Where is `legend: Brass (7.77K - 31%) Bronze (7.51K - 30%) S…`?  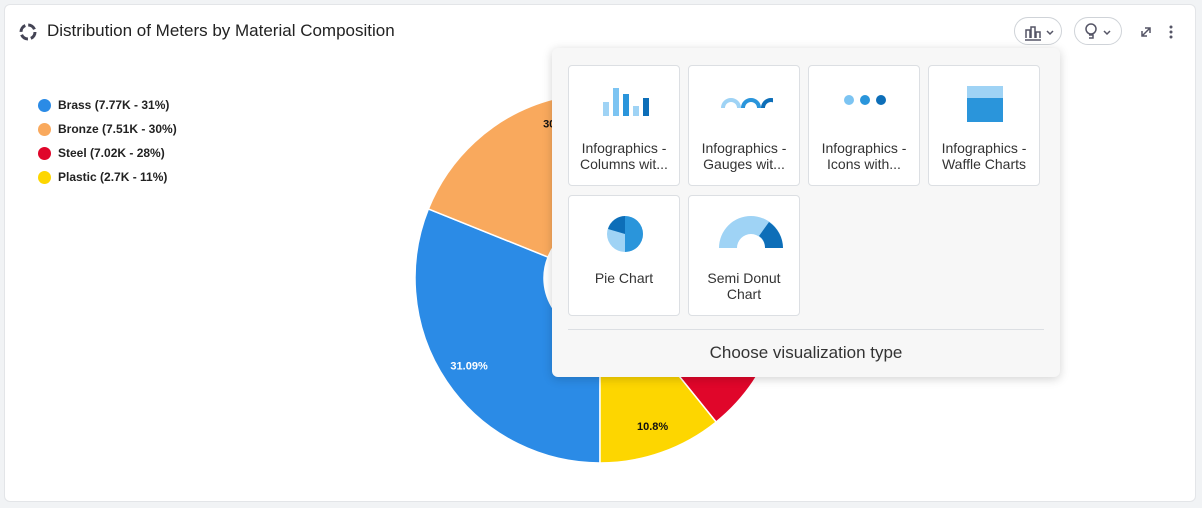
legend: Brass (7.77K - 31%) Bronze (7.51K - 30%) S… is located at coordinates (107, 141).